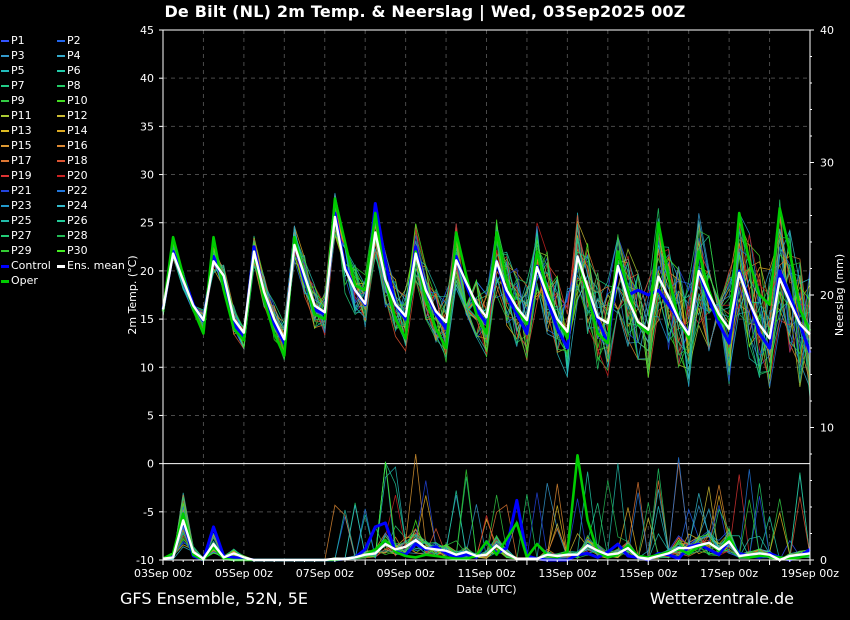  Describe the element at coordinates (74, 55) in the screenshot. I see `legend-label: P4` at that location.